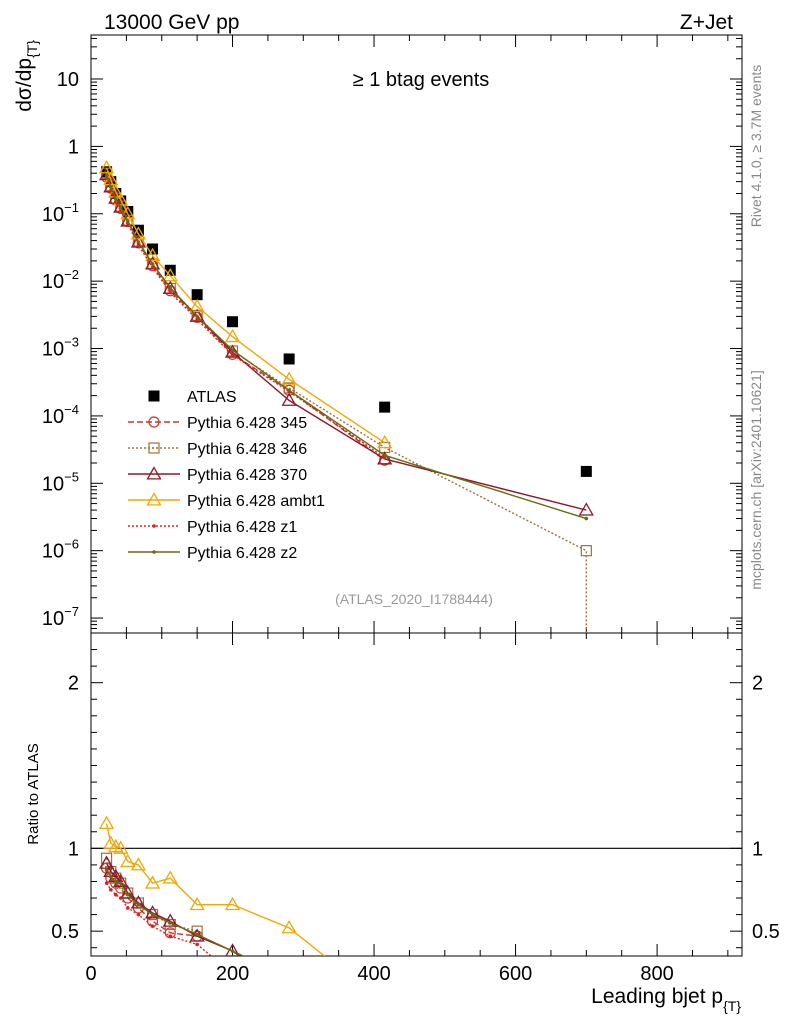  What do you see at coordinates (71, 611) in the screenshot?
I see `main-y-tick-label-exp: −7` at bounding box center [71, 611].